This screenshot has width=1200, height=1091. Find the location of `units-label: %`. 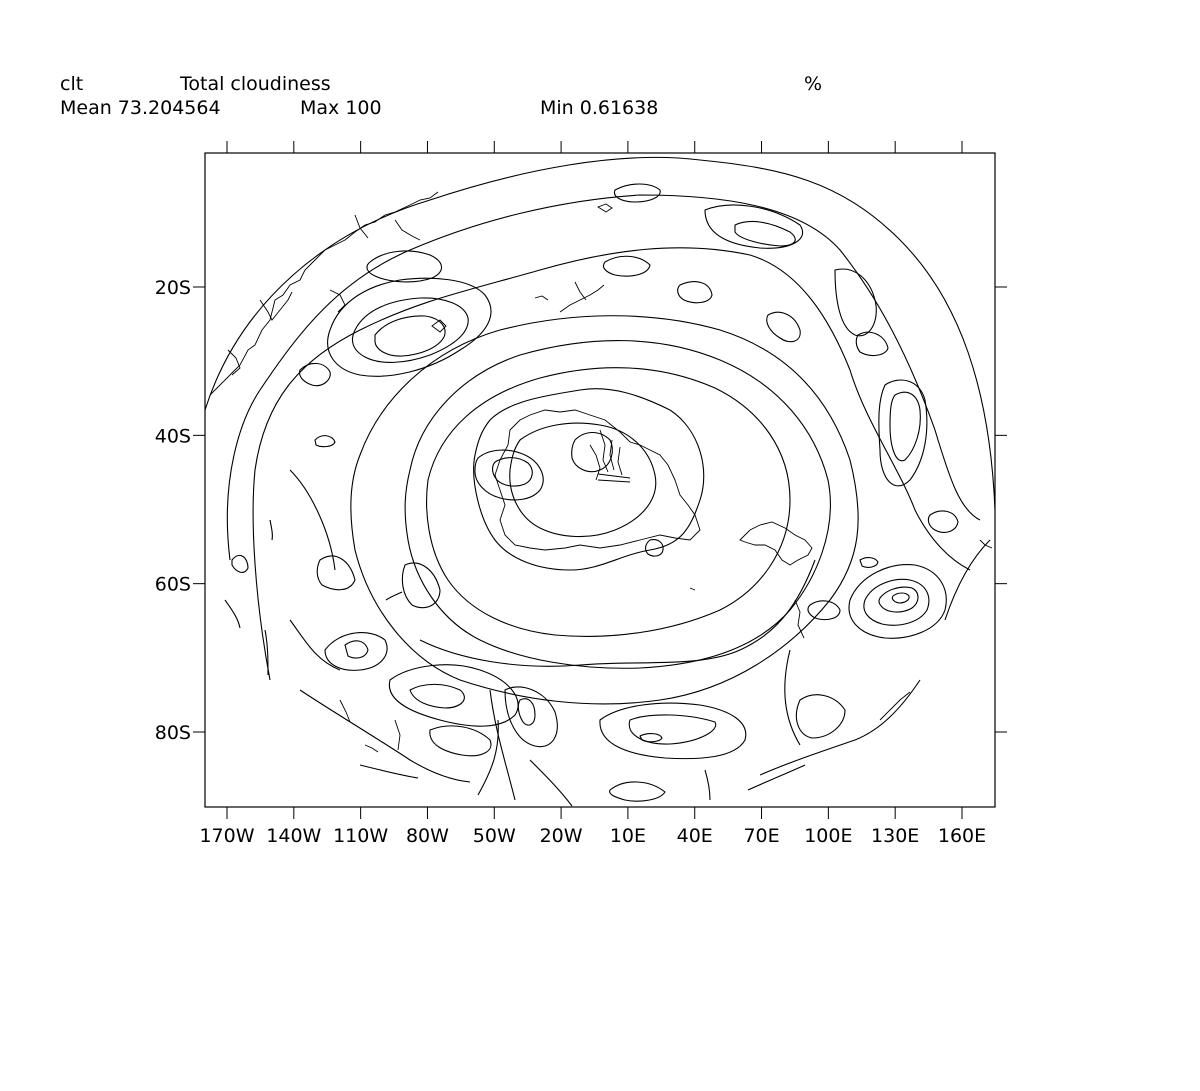

units-label: % is located at coordinates (813, 84).